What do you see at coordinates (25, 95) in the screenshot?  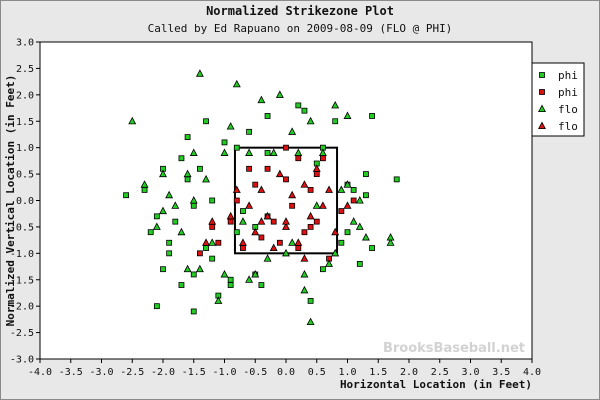 I see `y-tick-label: 2.0` at bounding box center [25, 95].